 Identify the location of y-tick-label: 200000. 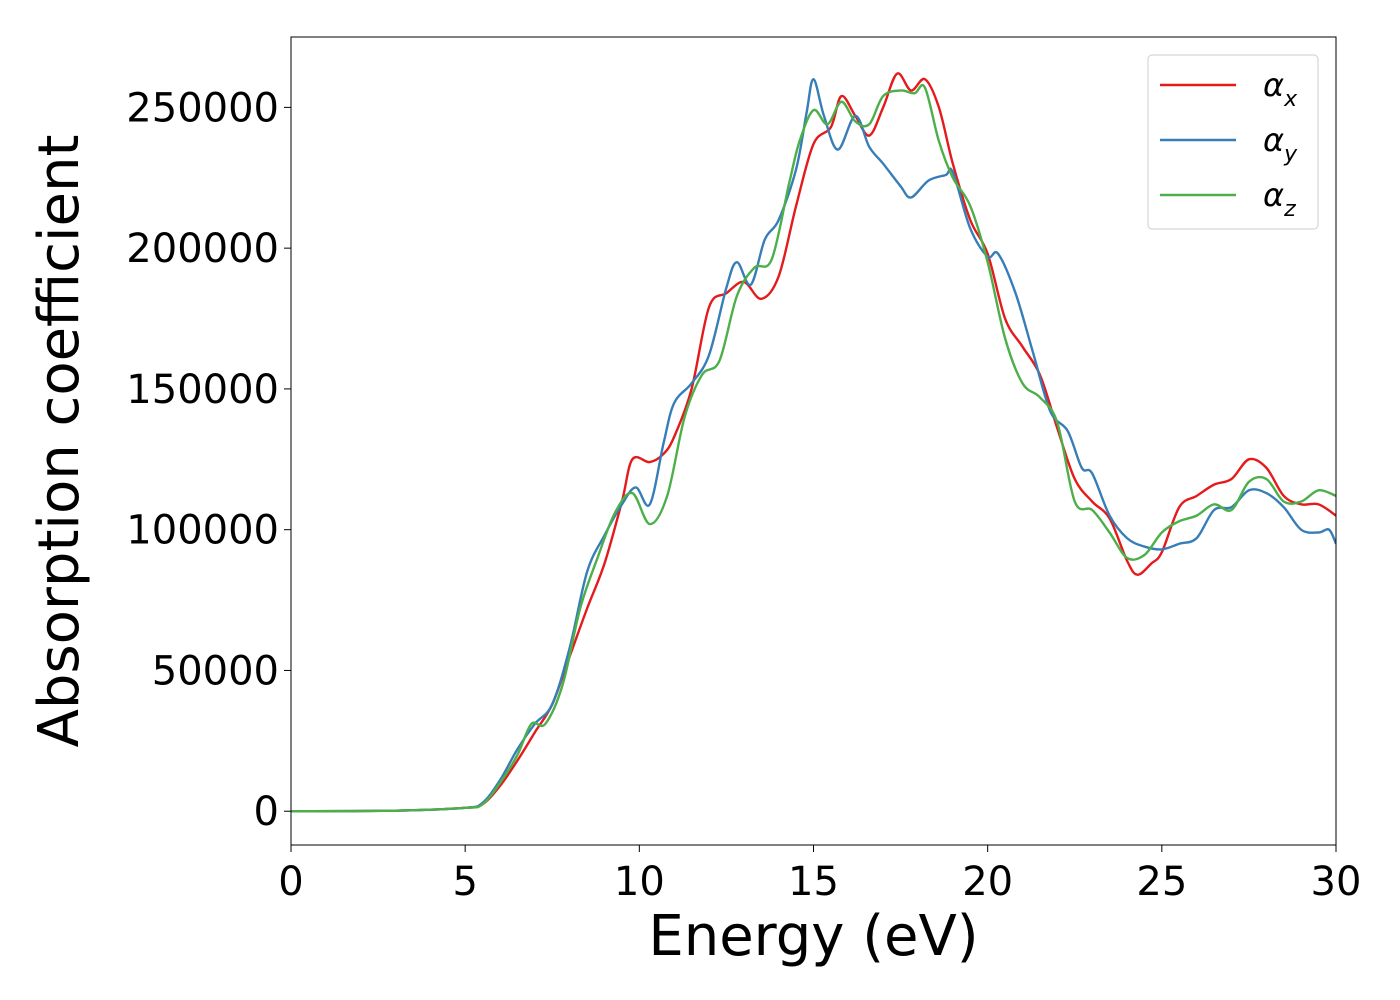
(202, 249).